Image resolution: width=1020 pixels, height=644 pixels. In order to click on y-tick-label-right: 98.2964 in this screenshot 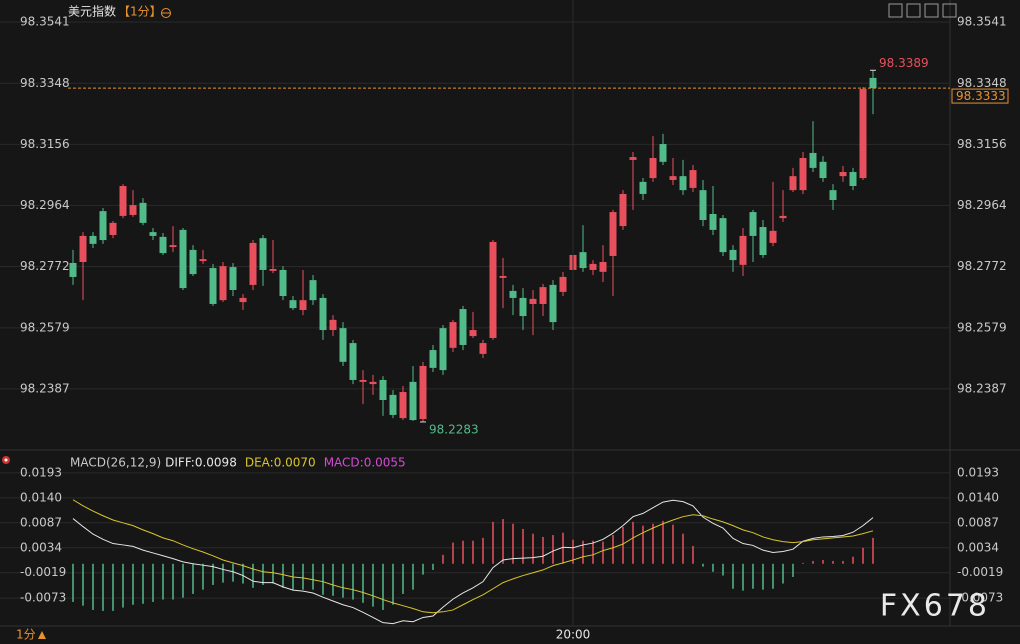, I will do `click(982, 205)`.